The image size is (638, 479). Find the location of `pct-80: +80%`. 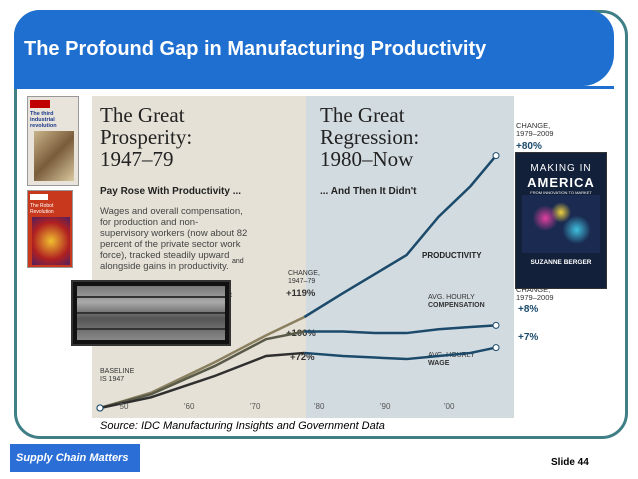

pct-80: +80% is located at coordinates (529, 146).